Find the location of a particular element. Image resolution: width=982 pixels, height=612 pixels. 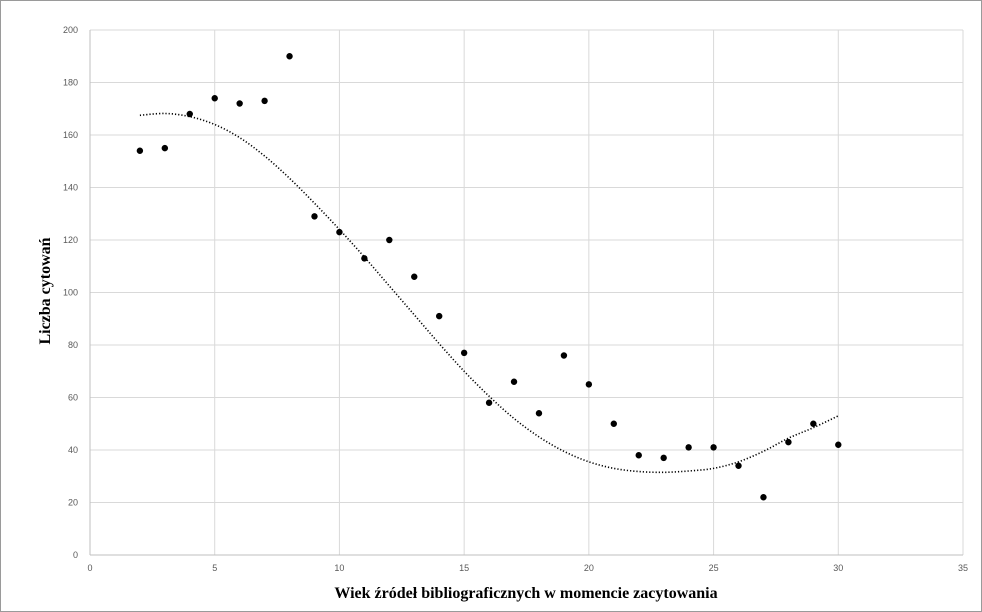

y-tick-label: 0 is located at coordinates (75, 555).